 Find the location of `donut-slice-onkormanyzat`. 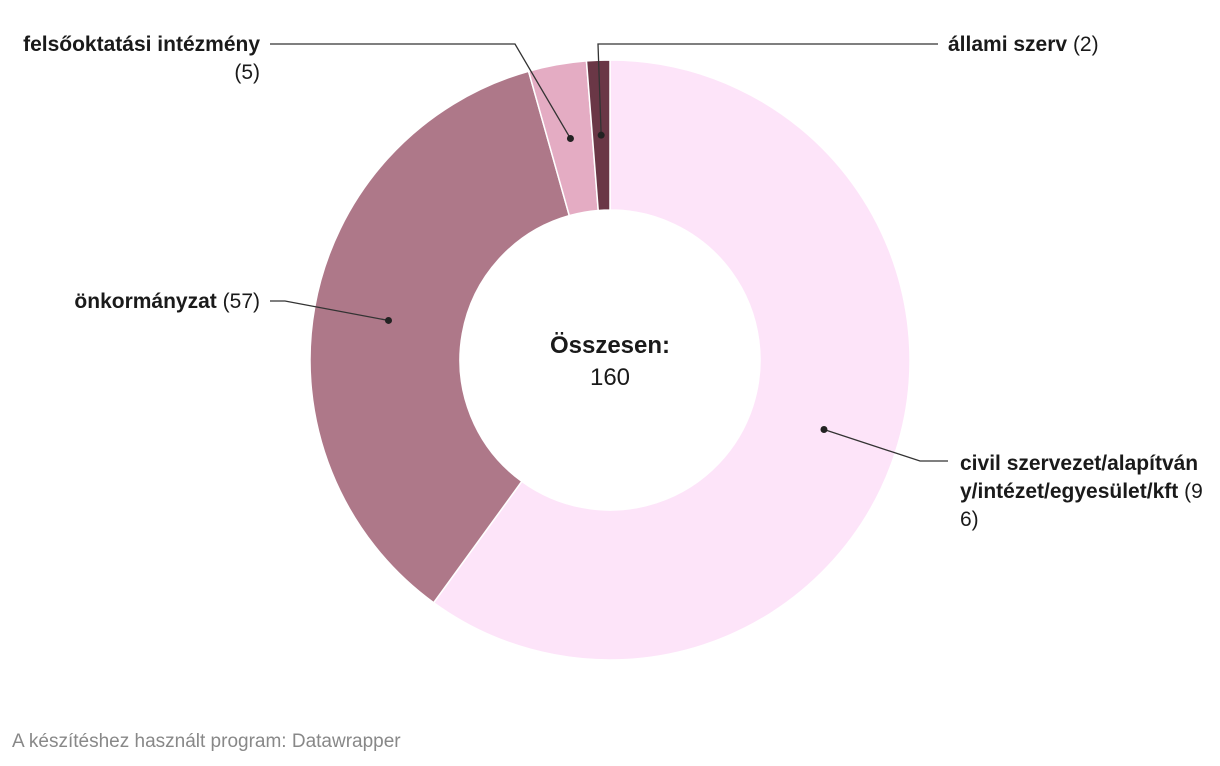

donut-slice-onkormanyzat is located at coordinates (440, 337).